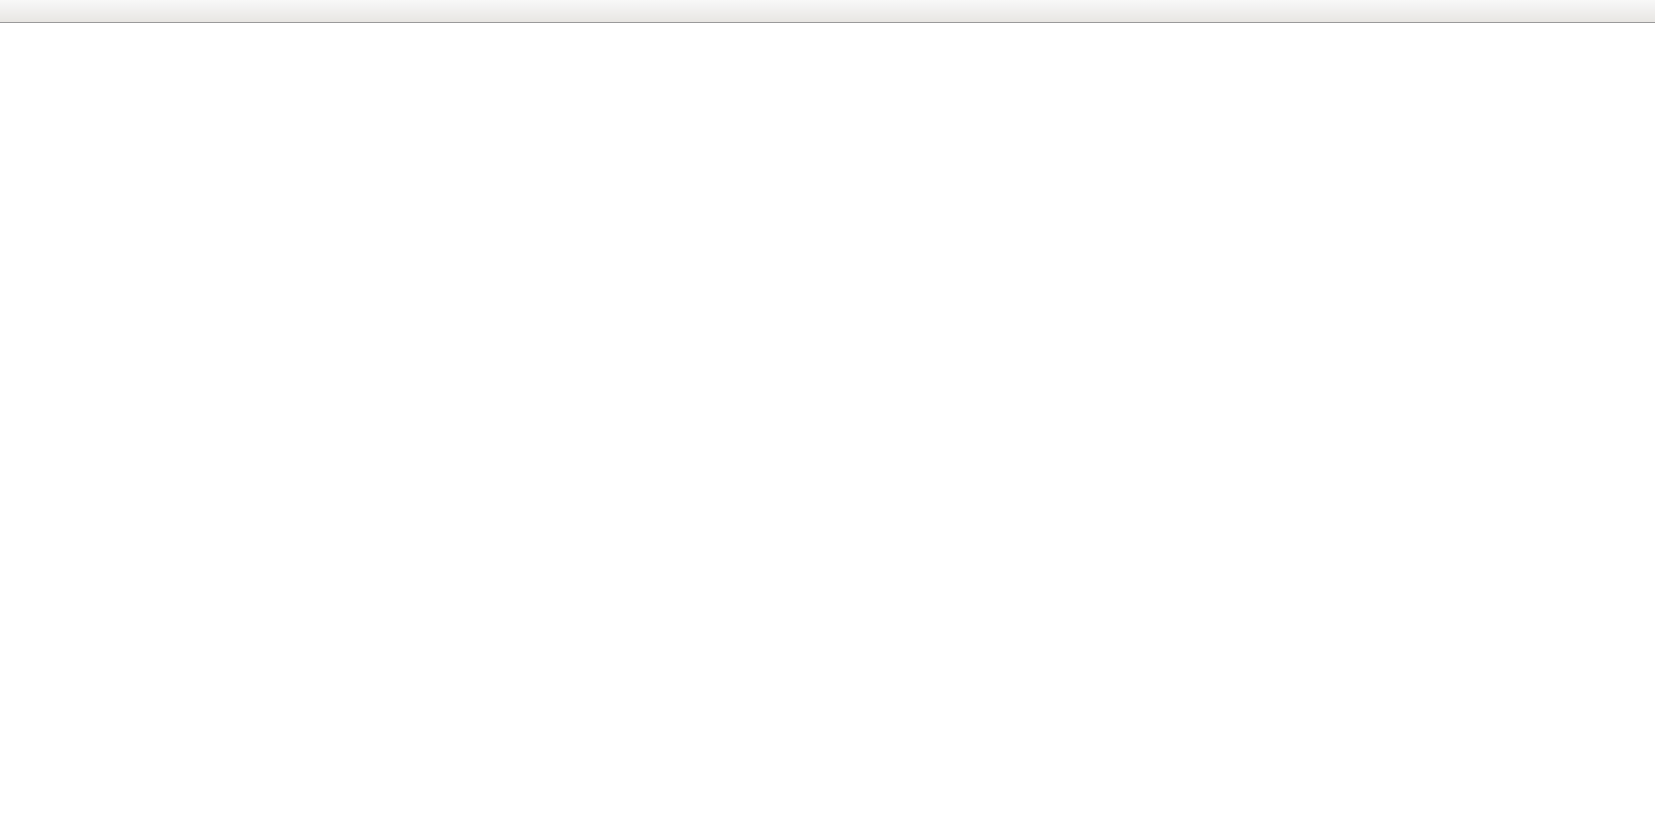  Describe the element at coordinates (827, 11) in the screenshot. I see `main-toolbar` at that location.